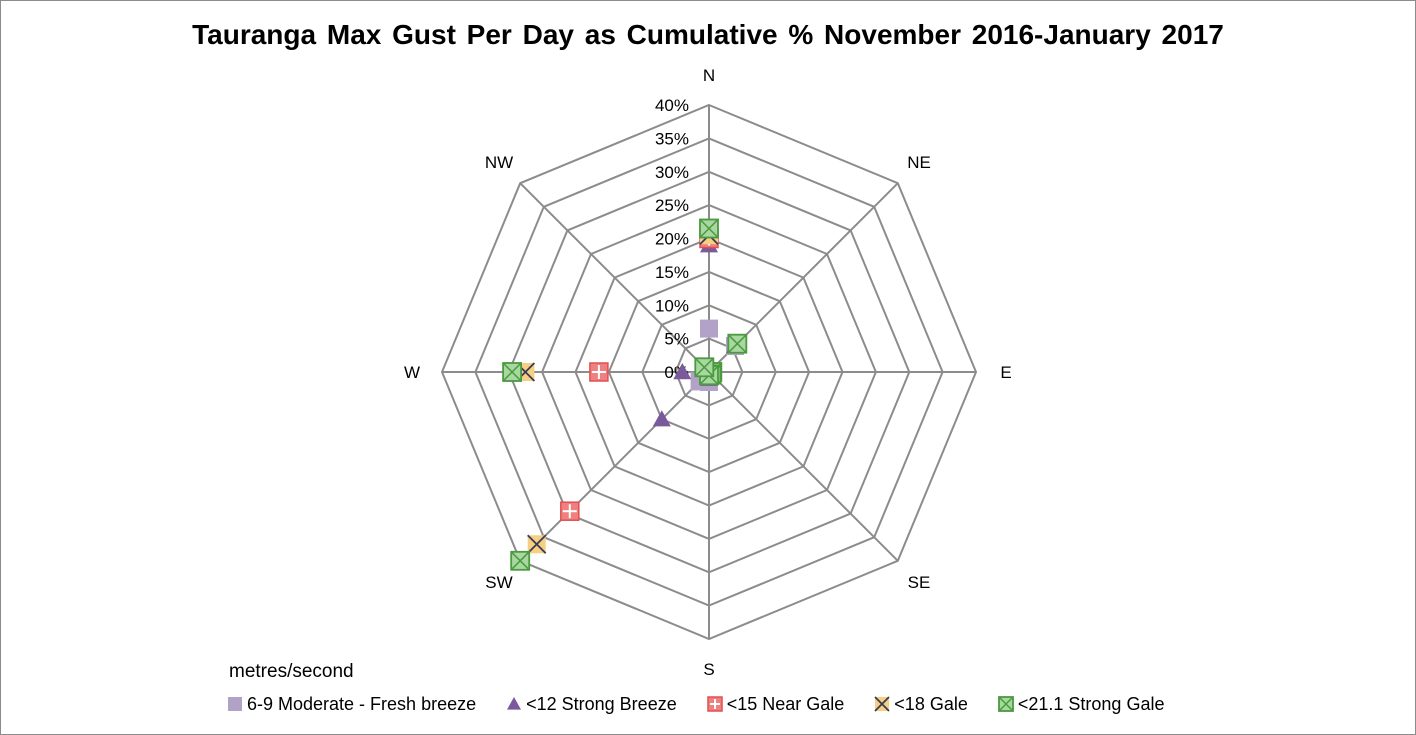 This screenshot has width=1416, height=735. What do you see at coordinates (499, 162) in the screenshot?
I see `category-label: NW` at bounding box center [499, 162].